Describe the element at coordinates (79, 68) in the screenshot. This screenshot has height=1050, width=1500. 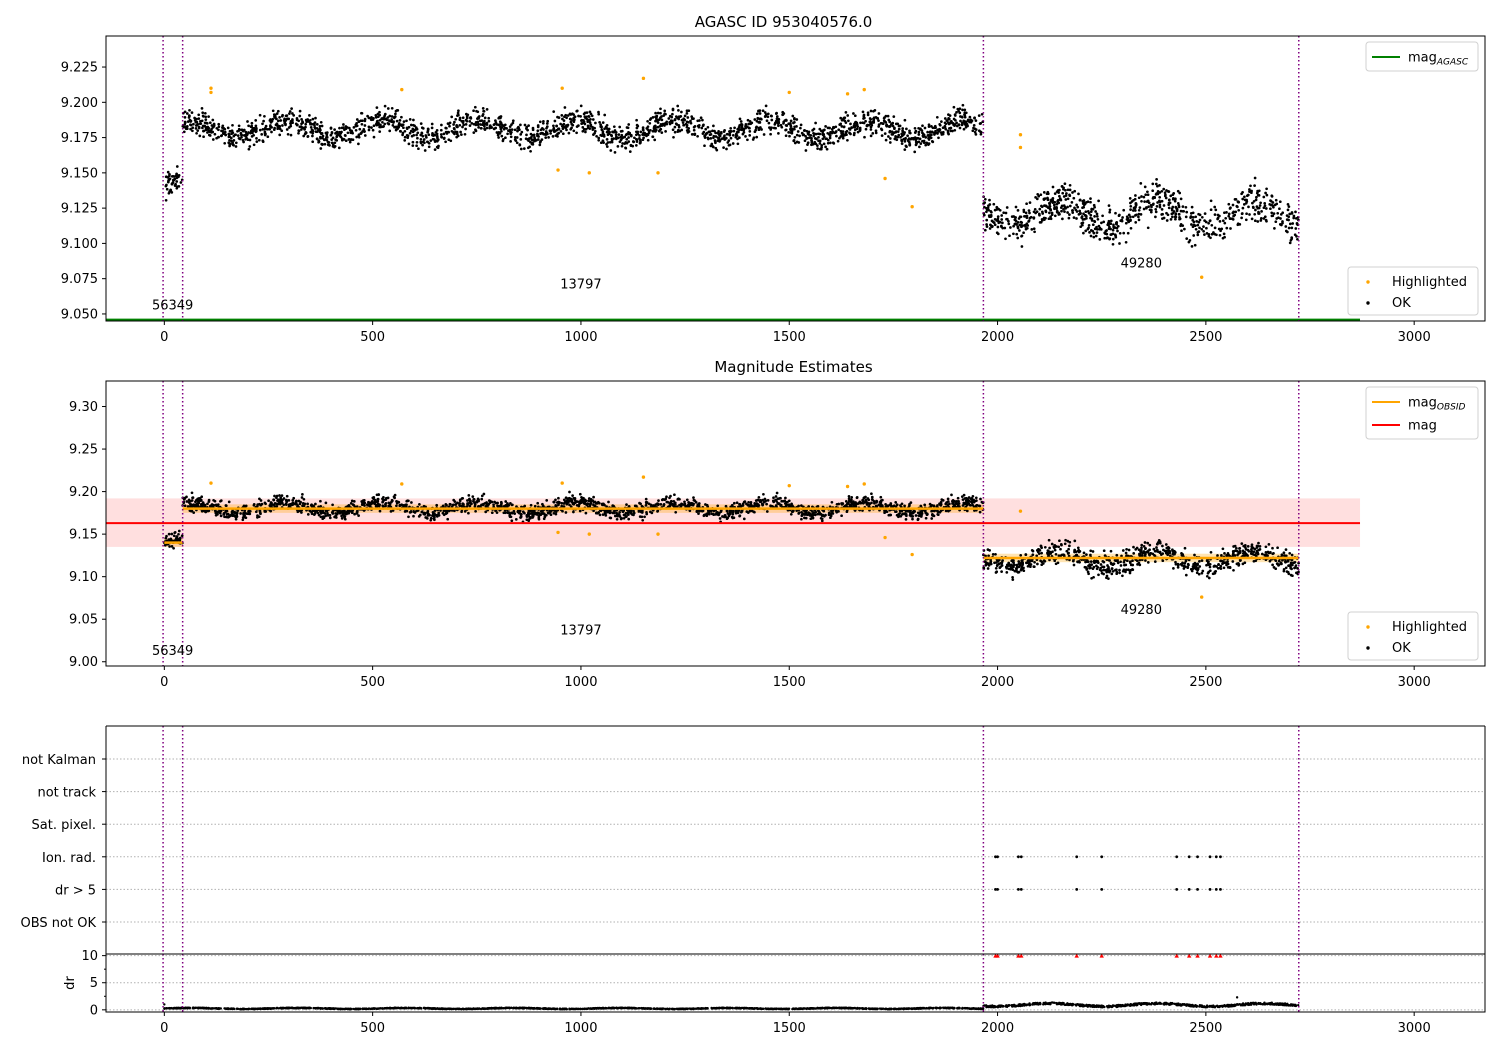
I see `agasc-ytick-label: 9.225` at that location.